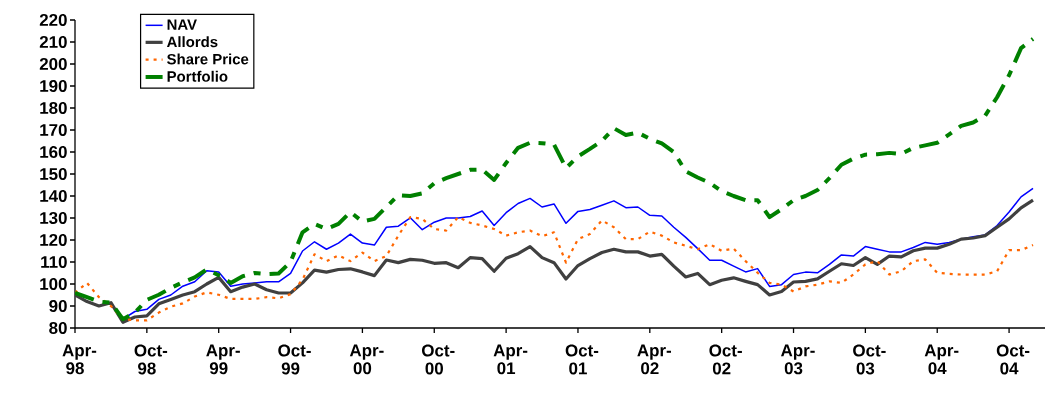 Image resolution: width=1049 pixels, height=414 pixels. Describe the element at coordinates (654, 359) in the screenshot. I see `x-tick-label: Apr-02` at that location.